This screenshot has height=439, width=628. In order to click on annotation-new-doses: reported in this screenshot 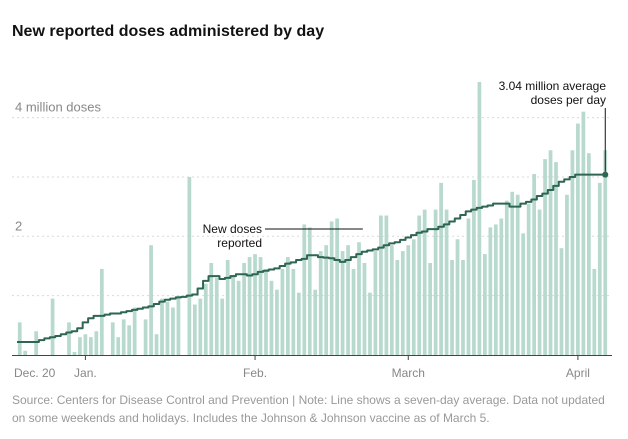, I will do `click(239, 243)`.